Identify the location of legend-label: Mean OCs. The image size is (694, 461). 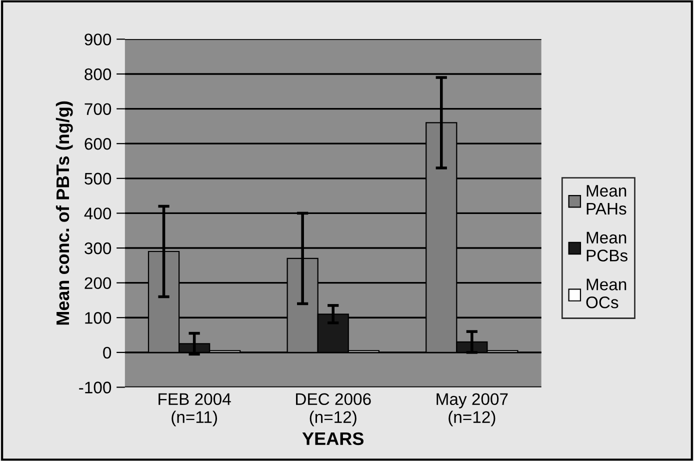
(606, 293).